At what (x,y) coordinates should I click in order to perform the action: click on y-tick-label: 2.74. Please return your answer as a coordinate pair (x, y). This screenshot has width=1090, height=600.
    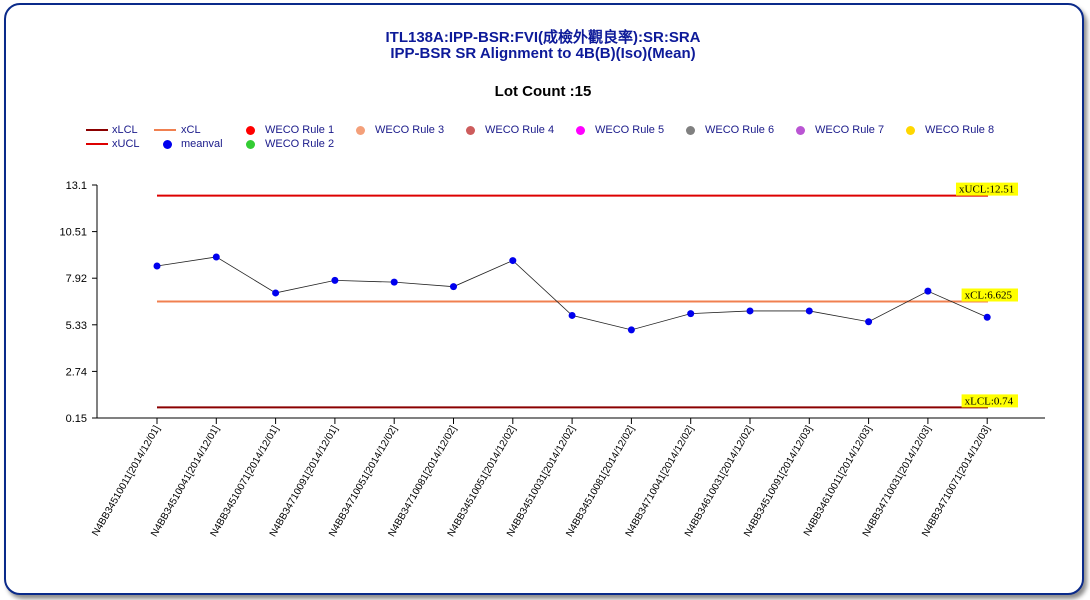
    Looking at the image, I should click on (76, 372).